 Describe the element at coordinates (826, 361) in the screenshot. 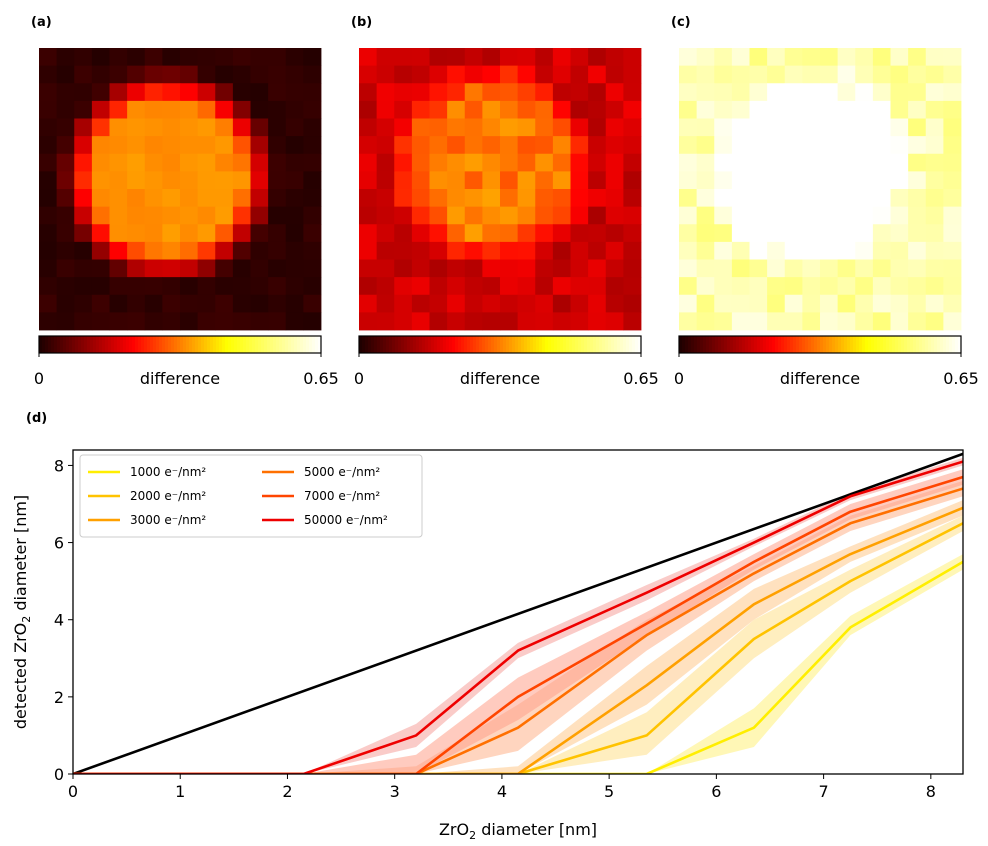

I see `colorbar: 0 0.65 difference` at that location.